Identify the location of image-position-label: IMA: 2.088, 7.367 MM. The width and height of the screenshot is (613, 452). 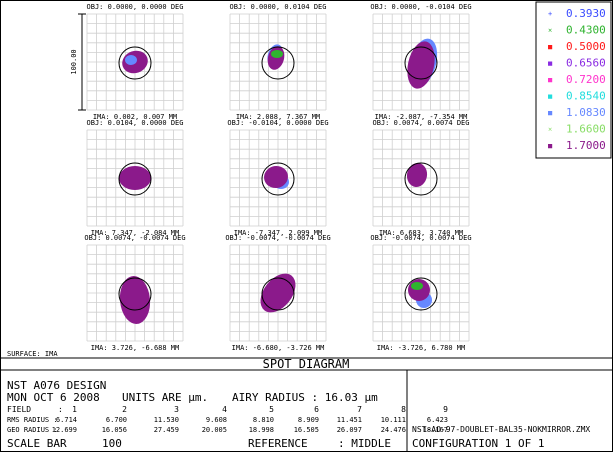
(278, 117).